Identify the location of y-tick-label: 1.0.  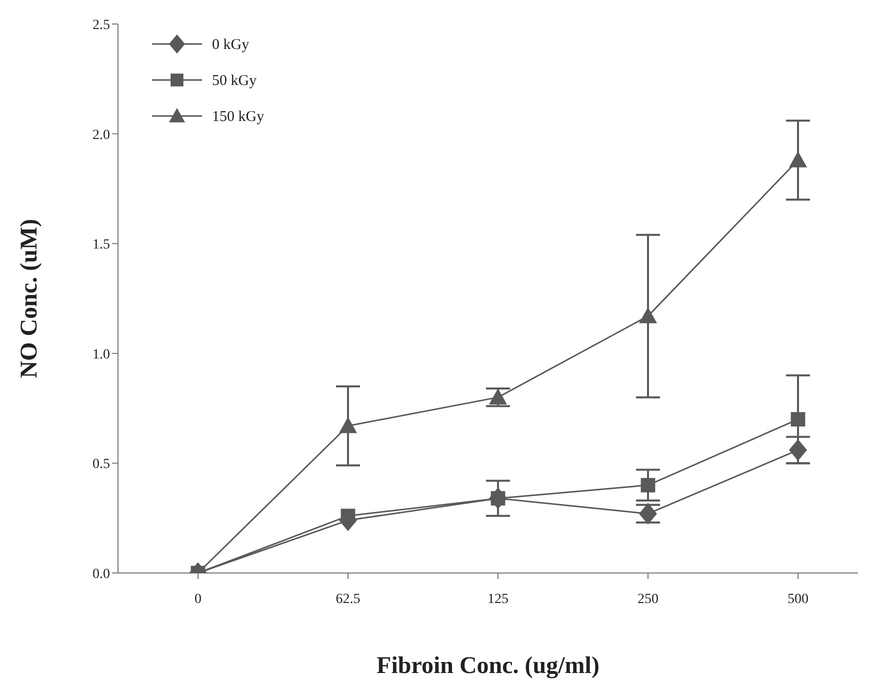
(101, 354).